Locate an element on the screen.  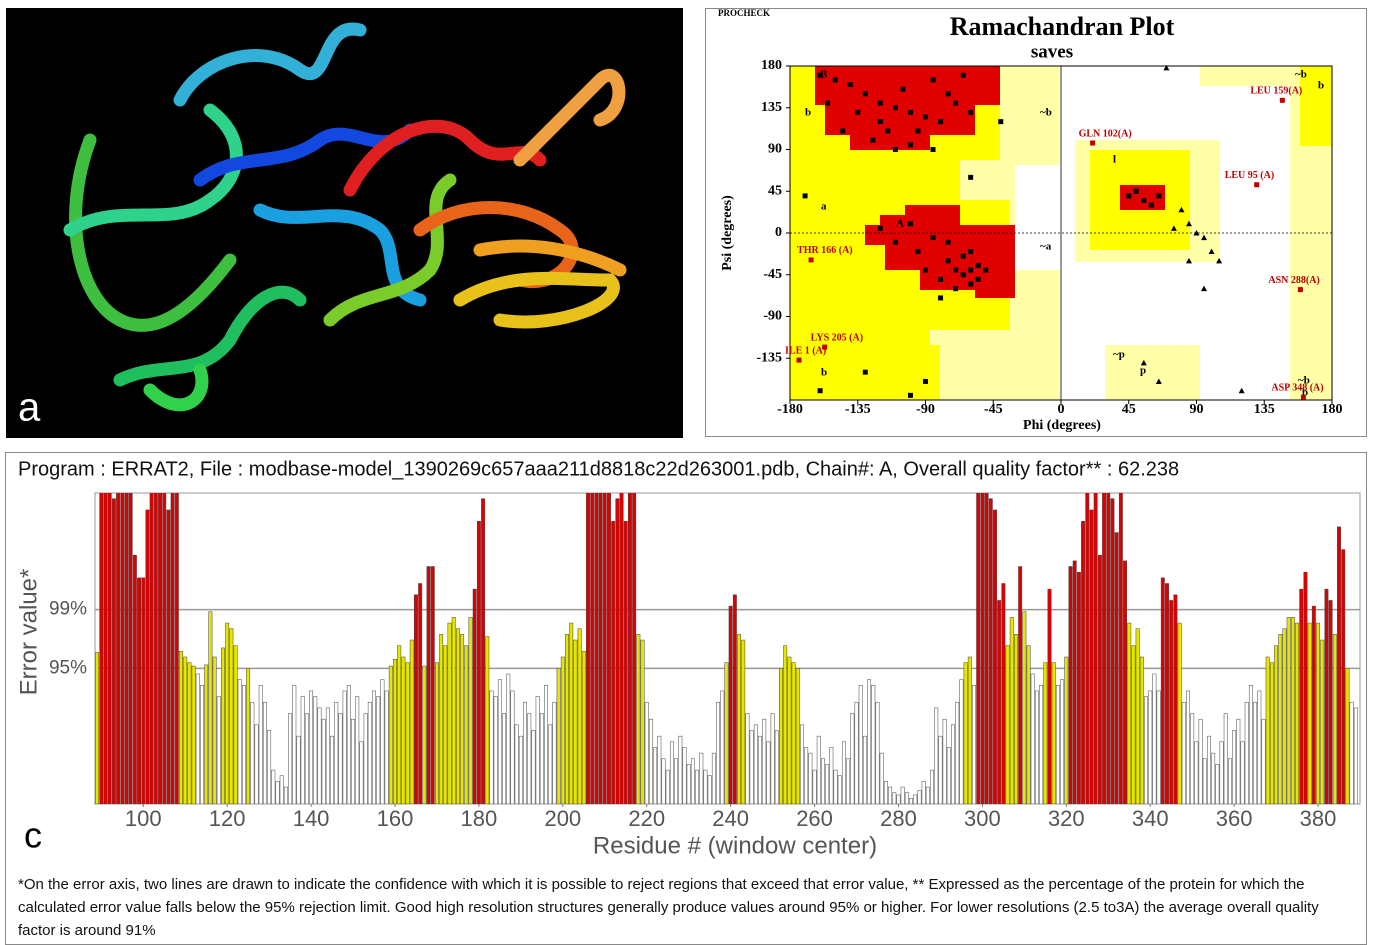
x-tick-label: 90 is located at coordinates (1197, 409).